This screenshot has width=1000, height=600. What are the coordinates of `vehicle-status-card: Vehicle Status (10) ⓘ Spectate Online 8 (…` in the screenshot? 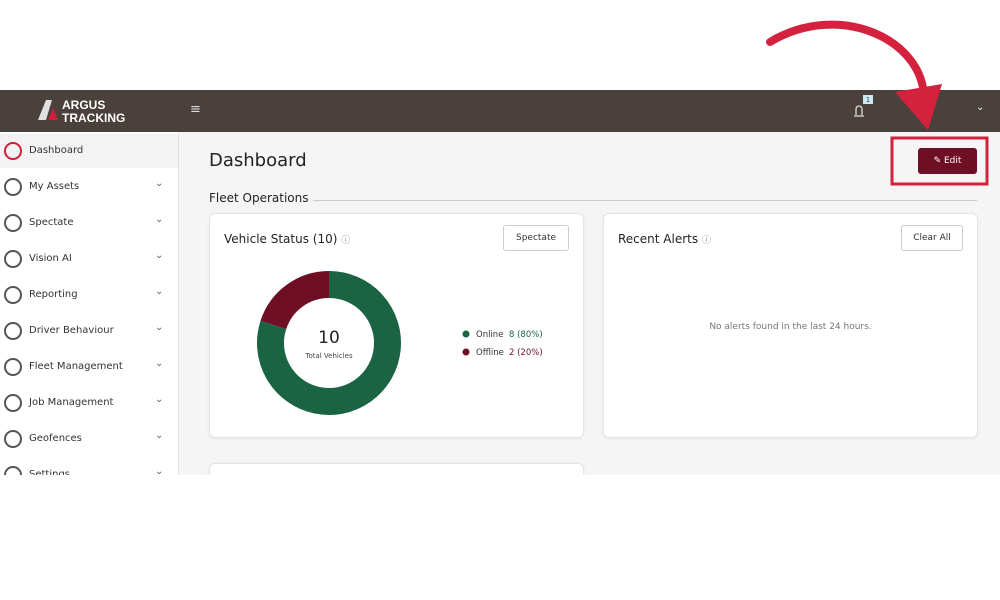 It's located at (396, 325).